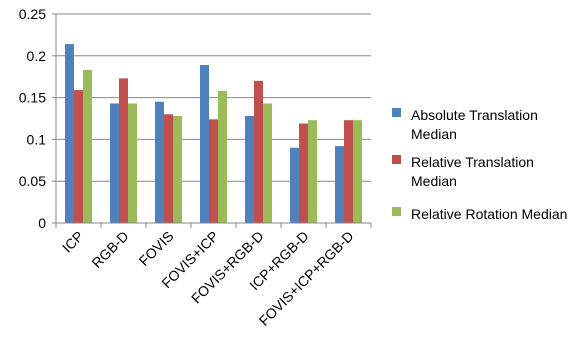 Image resolution: width=582 pixels, height=345 pixels. I want to click on legend-label: Absolute Translation, so click(474, 115).